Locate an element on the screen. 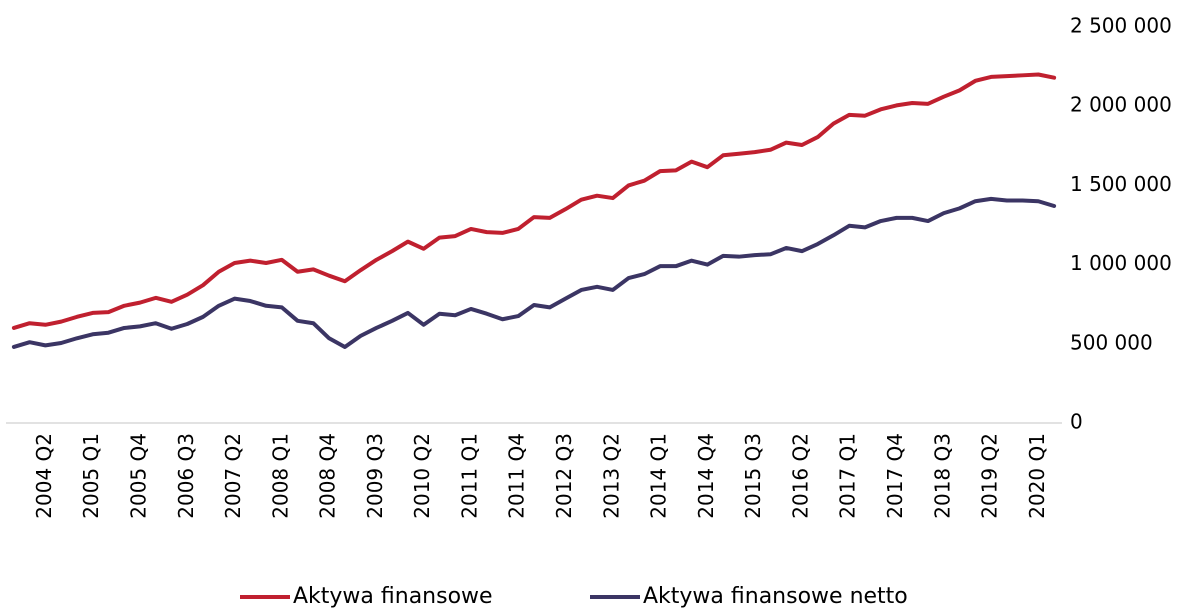  x-tick-label: 2011 Q4 is located at coordinates (517, 476).